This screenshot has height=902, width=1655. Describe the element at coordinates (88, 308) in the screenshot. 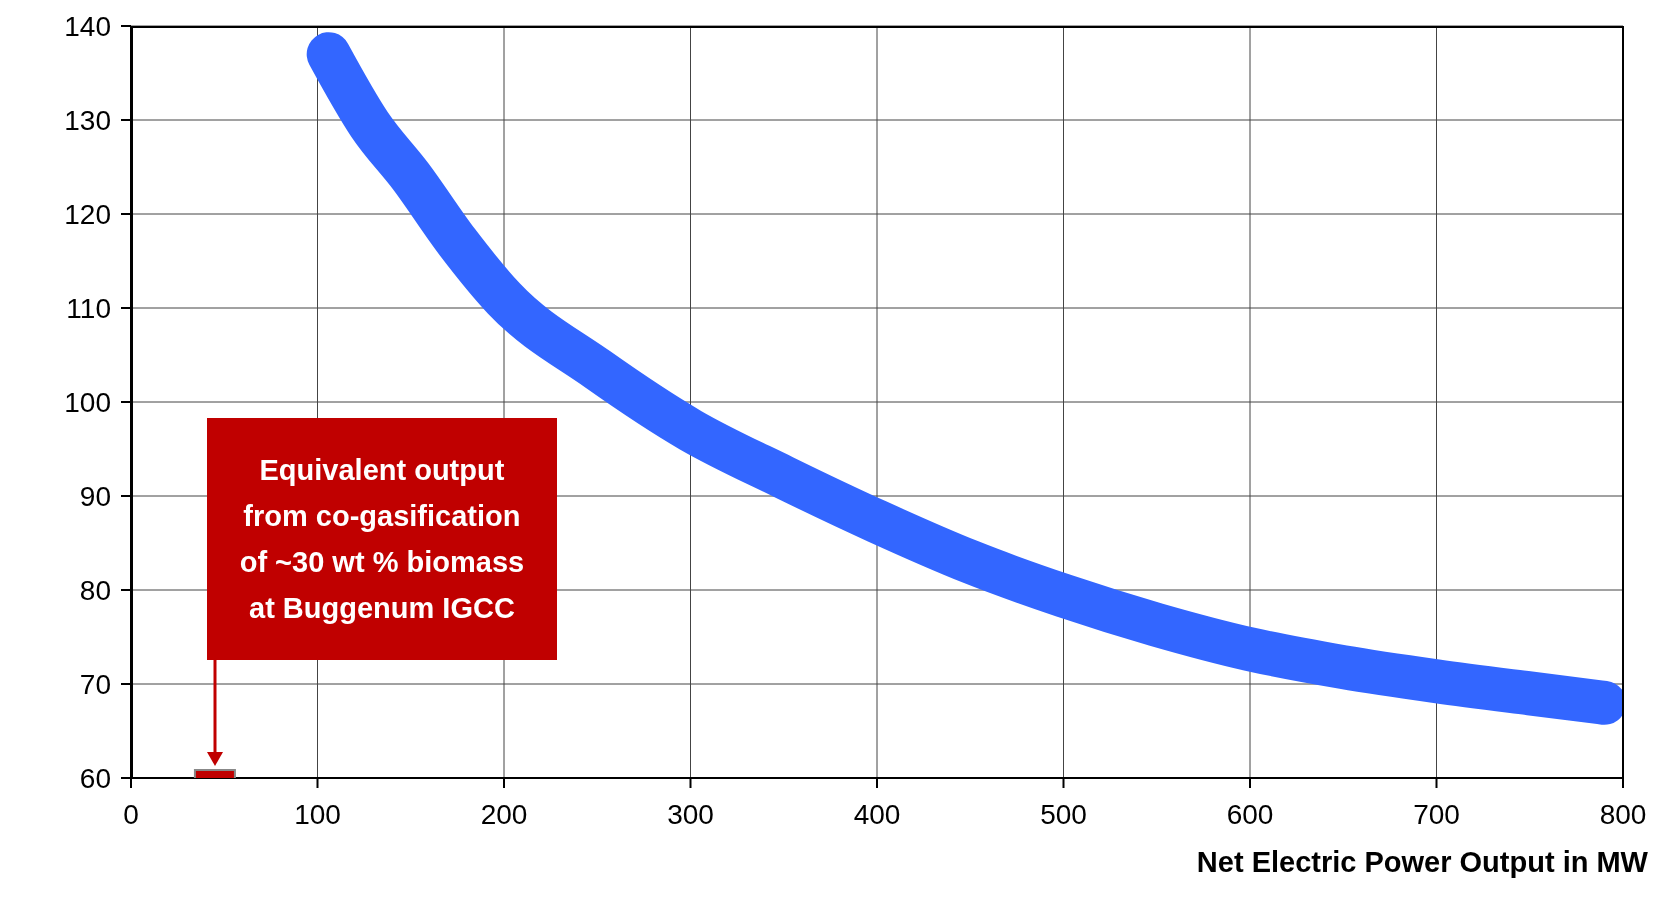

I see `y-tick-label: 110` at that location.